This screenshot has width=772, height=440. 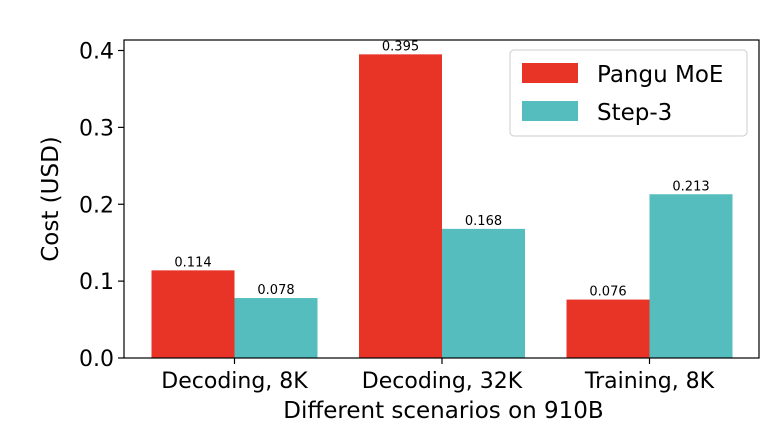 I want to click on x-tick-label-training-8k: Training, 8K, so click(x=649, y=381).